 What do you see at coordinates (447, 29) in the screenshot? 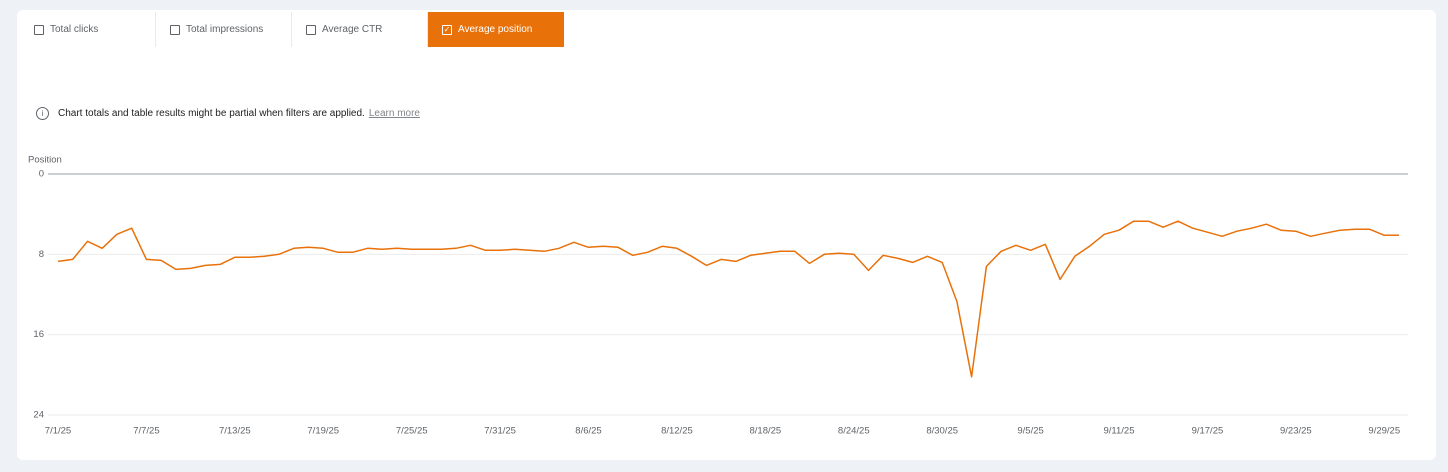
I see `checkbox: ✓` at bounding box center [447, 29].